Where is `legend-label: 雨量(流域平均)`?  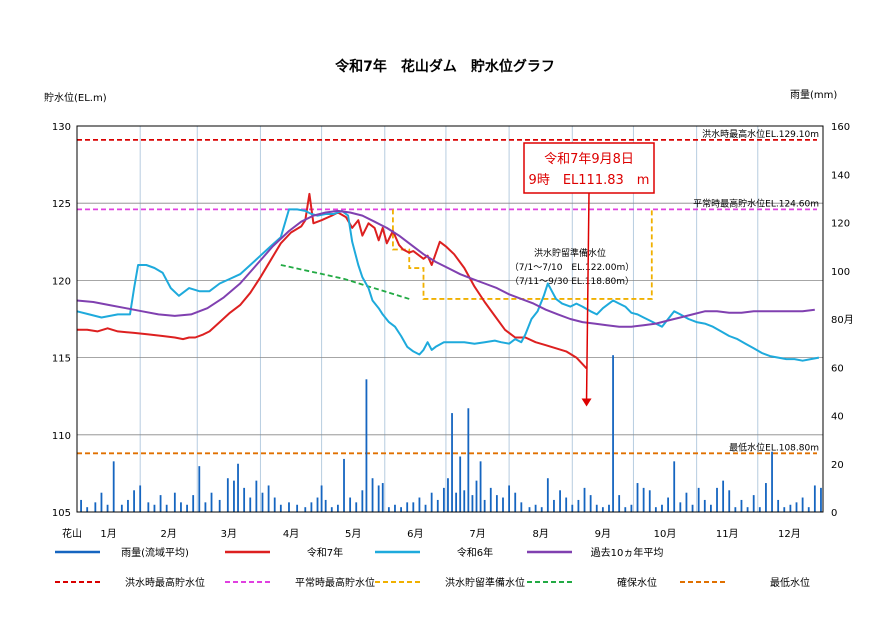
legend-label: 雨量(流域平均) is located at coordinates (155, 552).